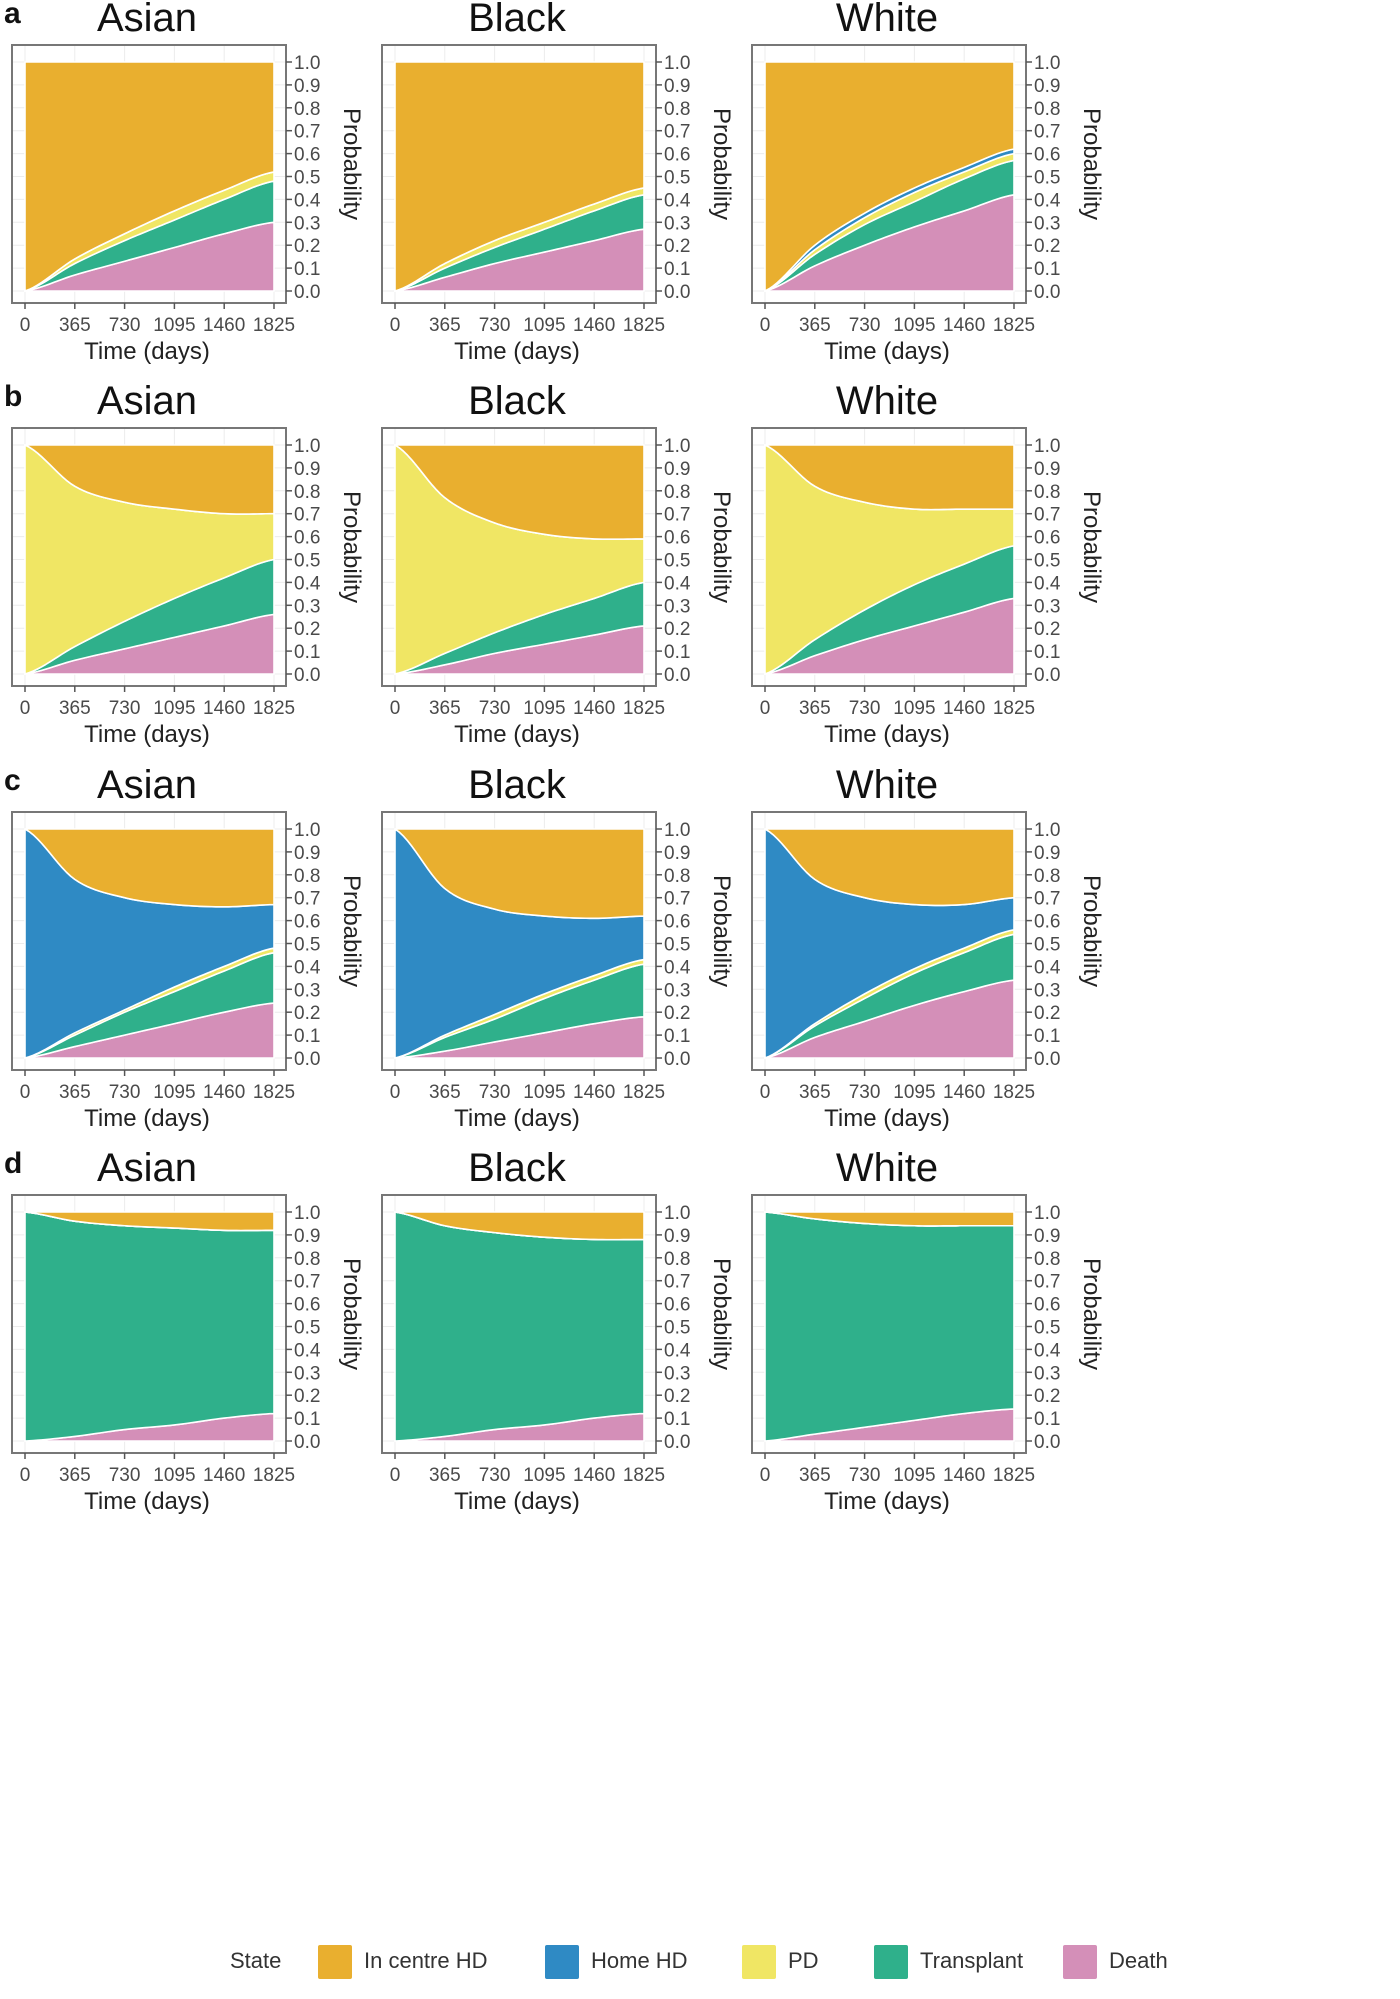 The width and height of the screenshot is (1400, 1999). What do you see at coordinates (1138, 1960) in the screenshot?
I see `legend-label: Death` at bounding box center [1138, 1960].